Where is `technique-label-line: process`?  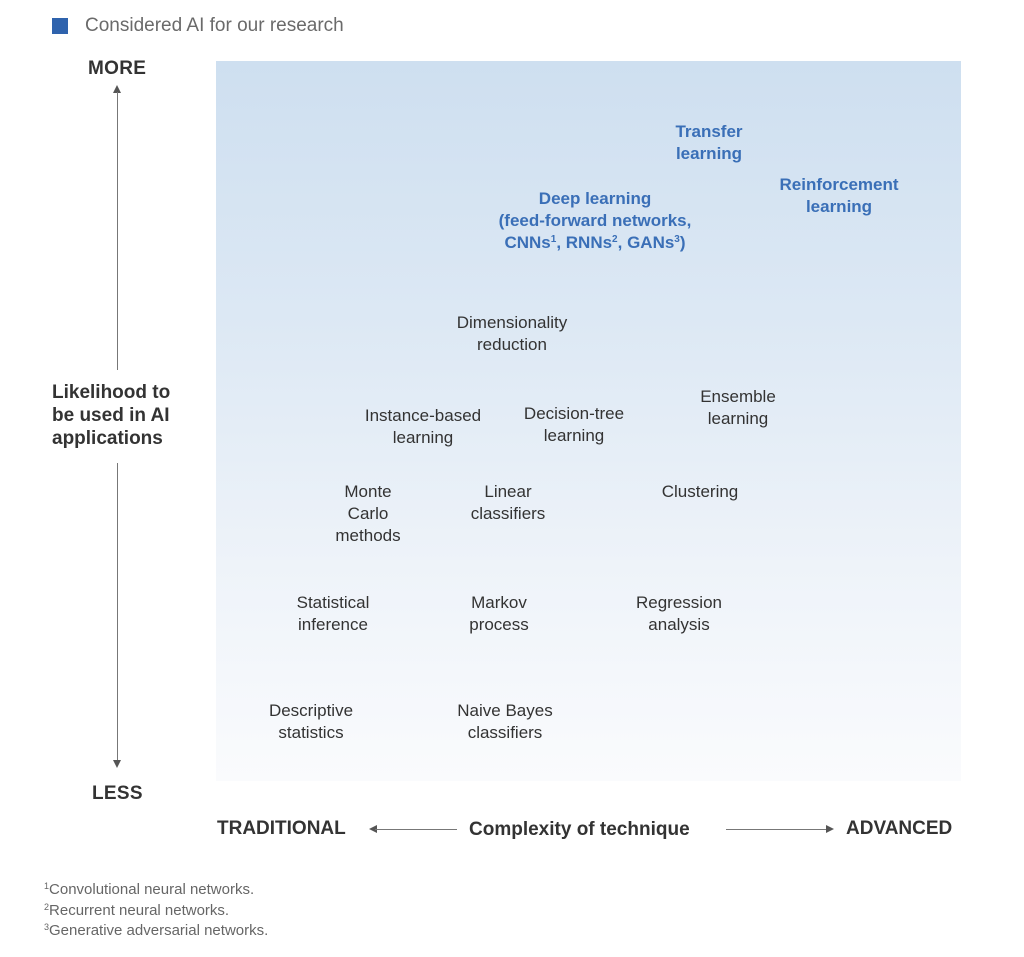
technique-label-line: process is located at coordinates (499, 624).